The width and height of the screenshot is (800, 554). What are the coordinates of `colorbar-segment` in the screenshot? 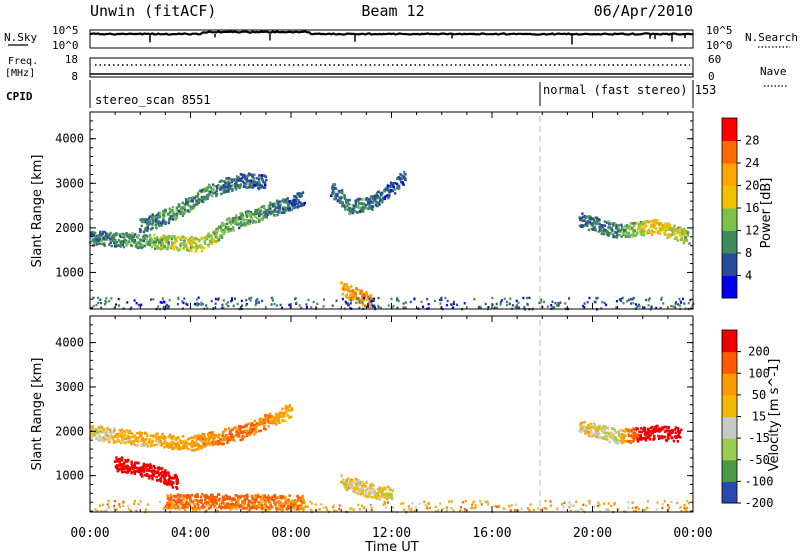 It's located at (729, 427).